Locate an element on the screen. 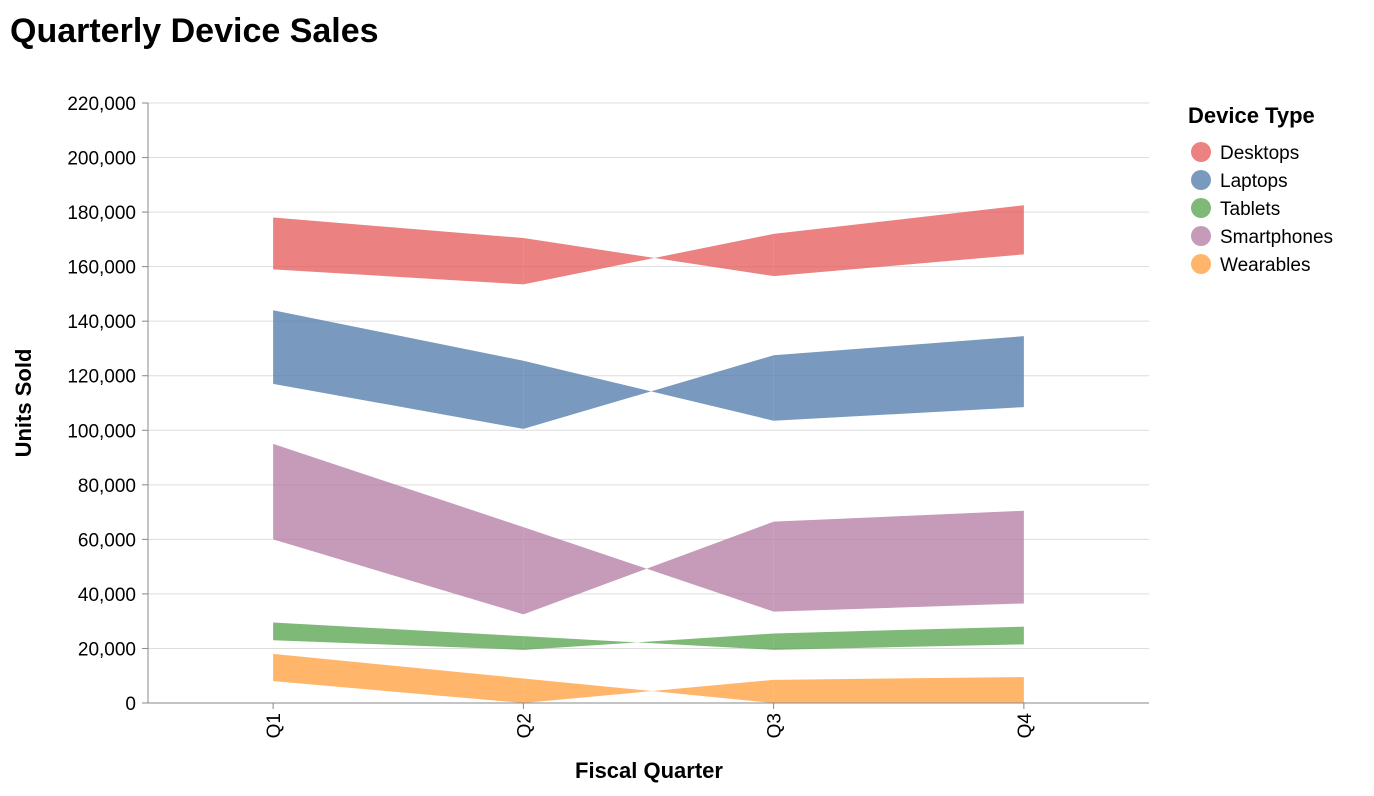  y-tick-label: 20,000 is located at coordinates (107, 649).